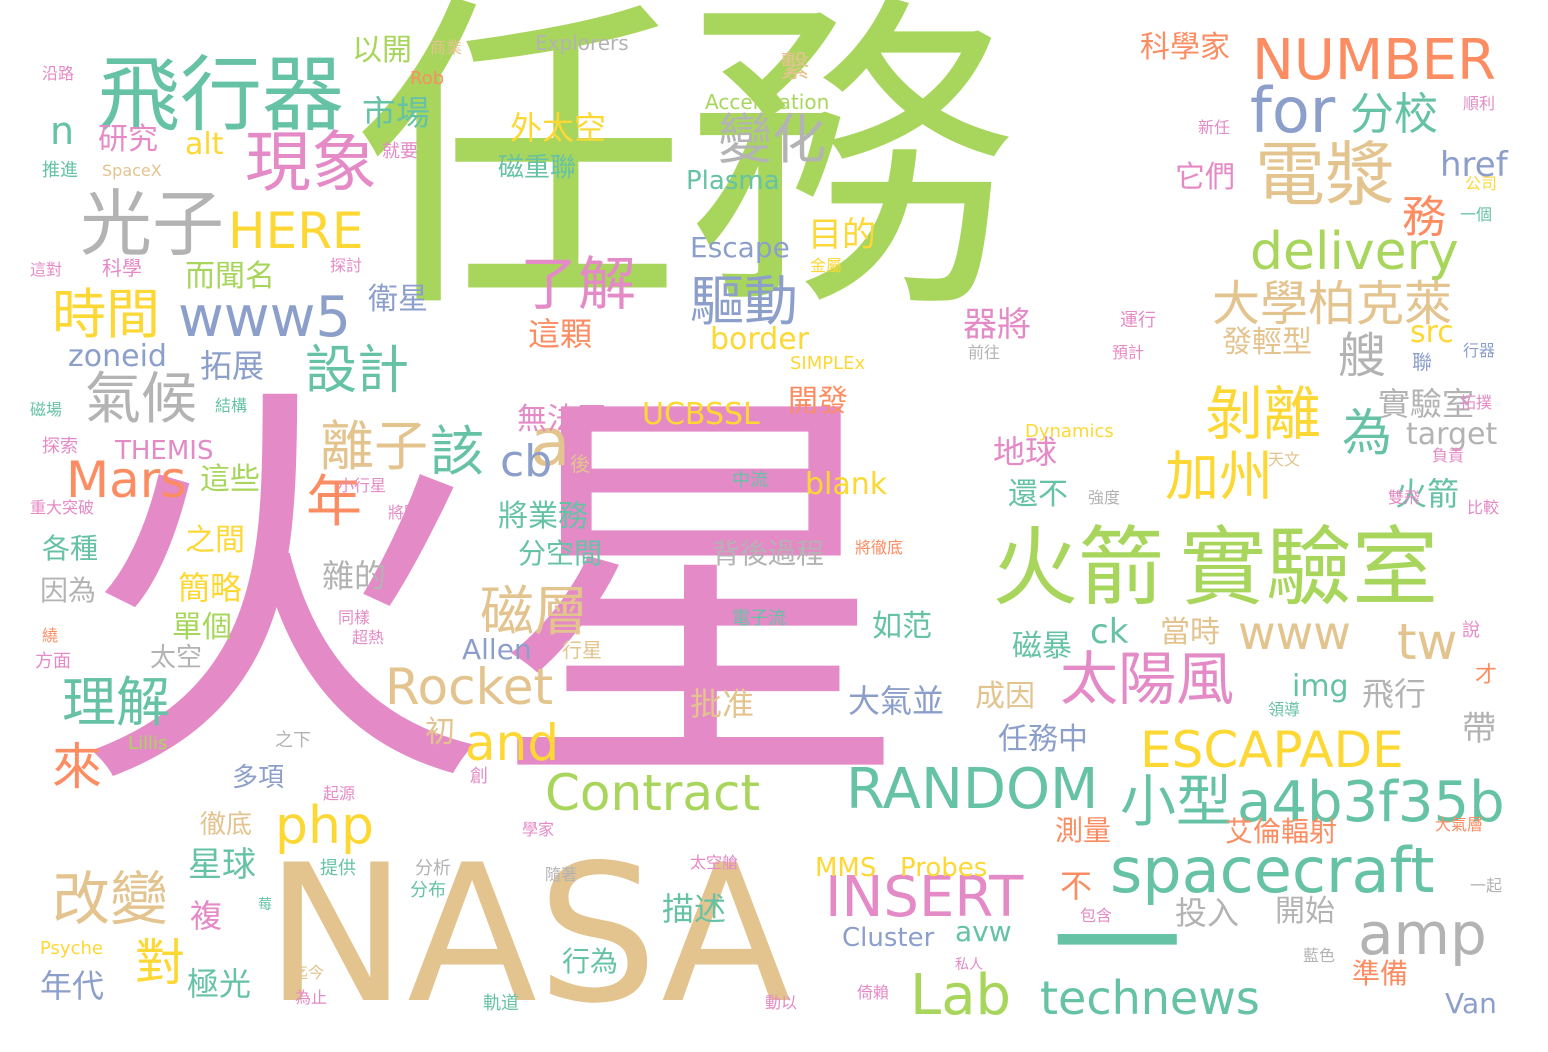 This screenshot has width=1548, height=1052. What do you see at coordinates (1474, 165) in the screenshot?
I see `word-cloud-word: href` at bounding box center [1474, 165].